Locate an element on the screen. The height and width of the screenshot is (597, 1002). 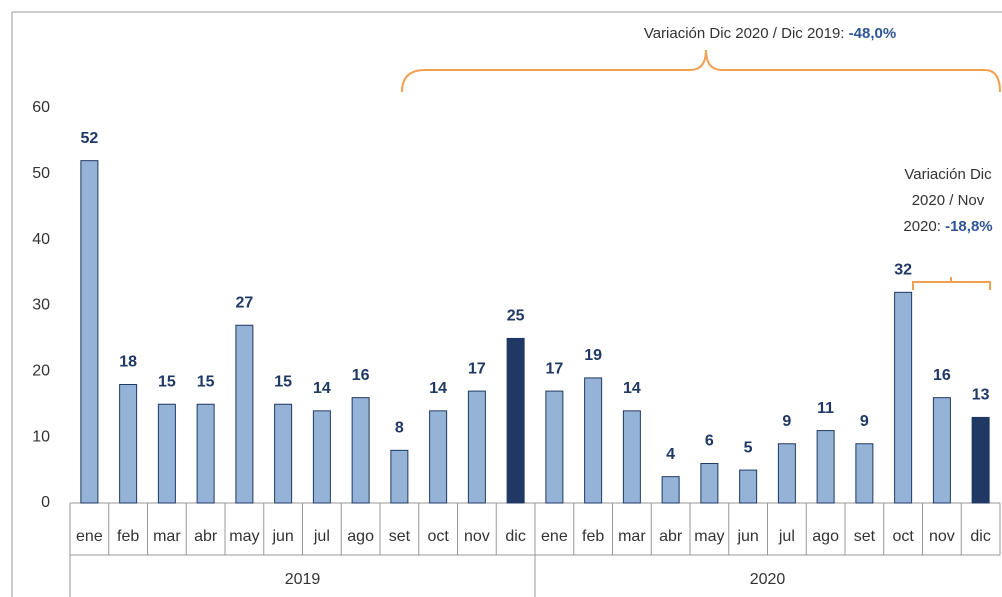
annotation-text: Variación Dic is located at coordinates (948, 174).